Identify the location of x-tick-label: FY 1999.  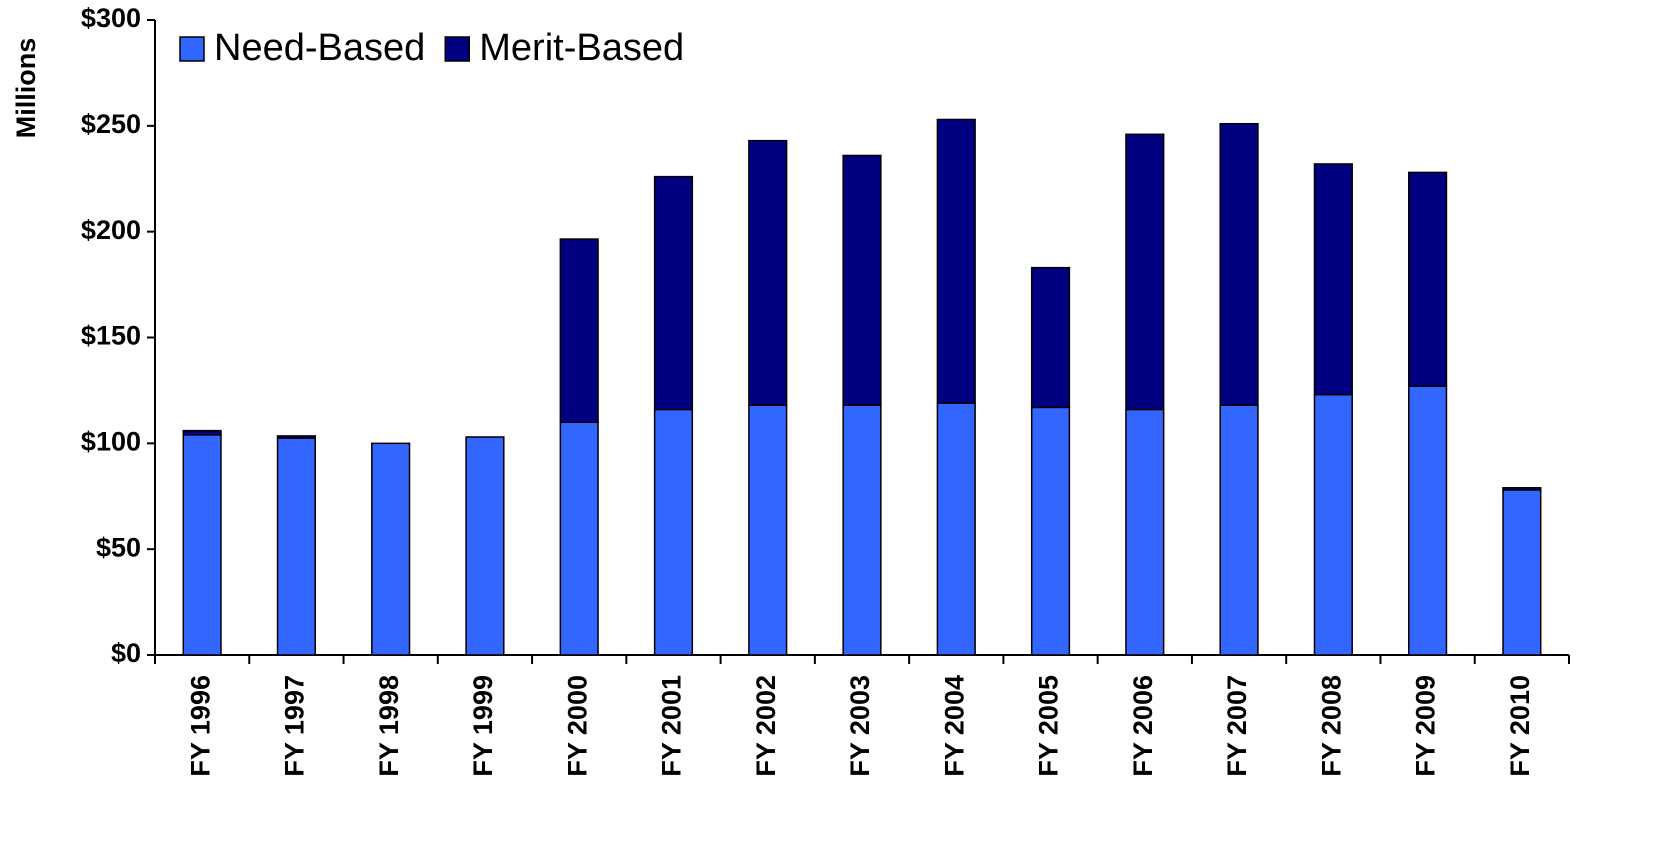
(483, 726).